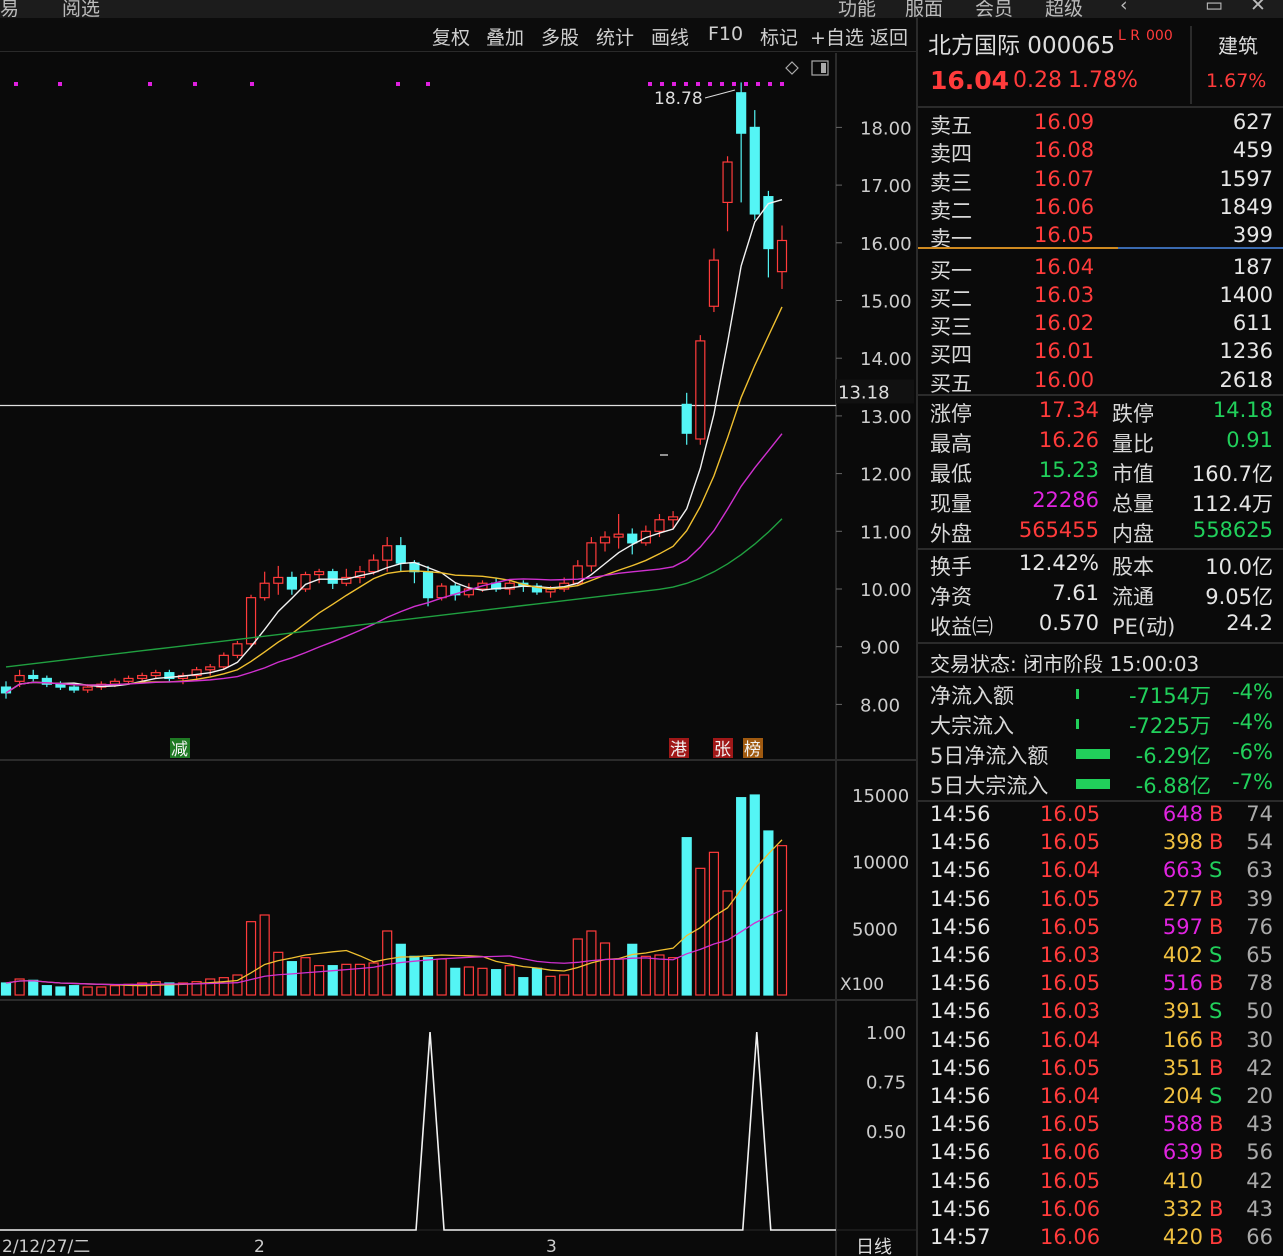  What do you see at coordinates (753, 749) in the screenshot?
I see `event-mark: 榜` at bounding box center [753, 749].